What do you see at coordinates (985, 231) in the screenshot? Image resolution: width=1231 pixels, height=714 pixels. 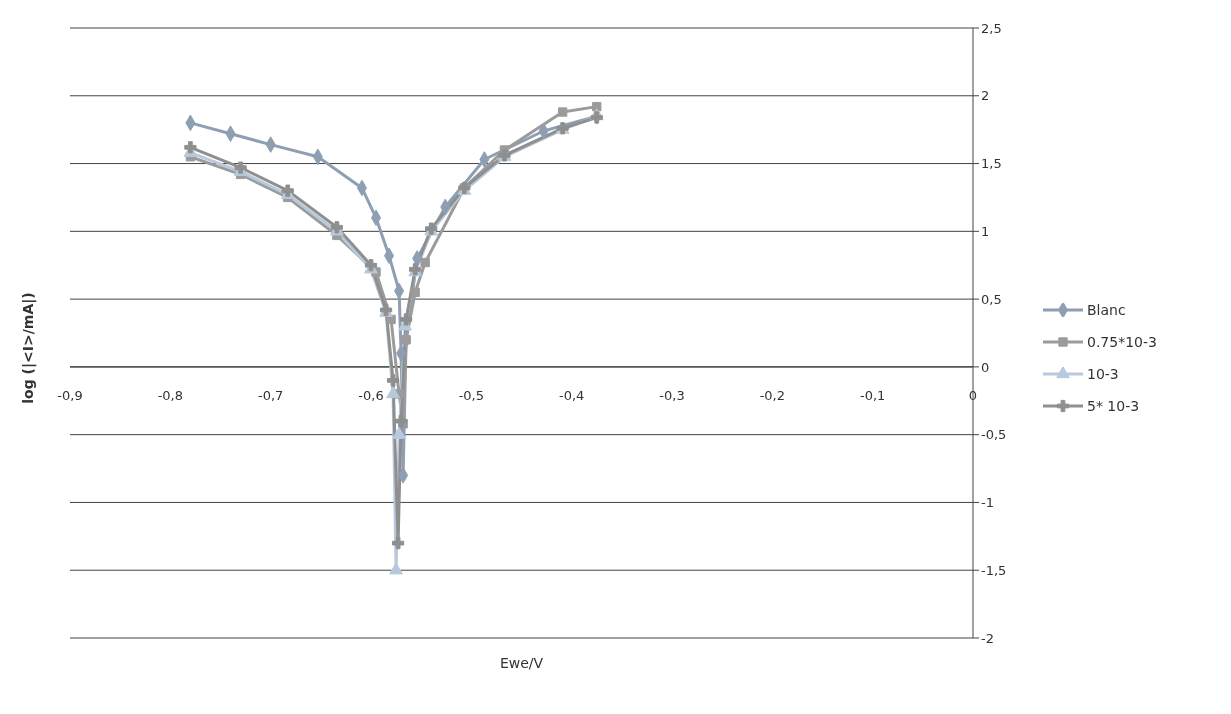 I see `y-tick-label: 1` at bounding box center [985, 231].